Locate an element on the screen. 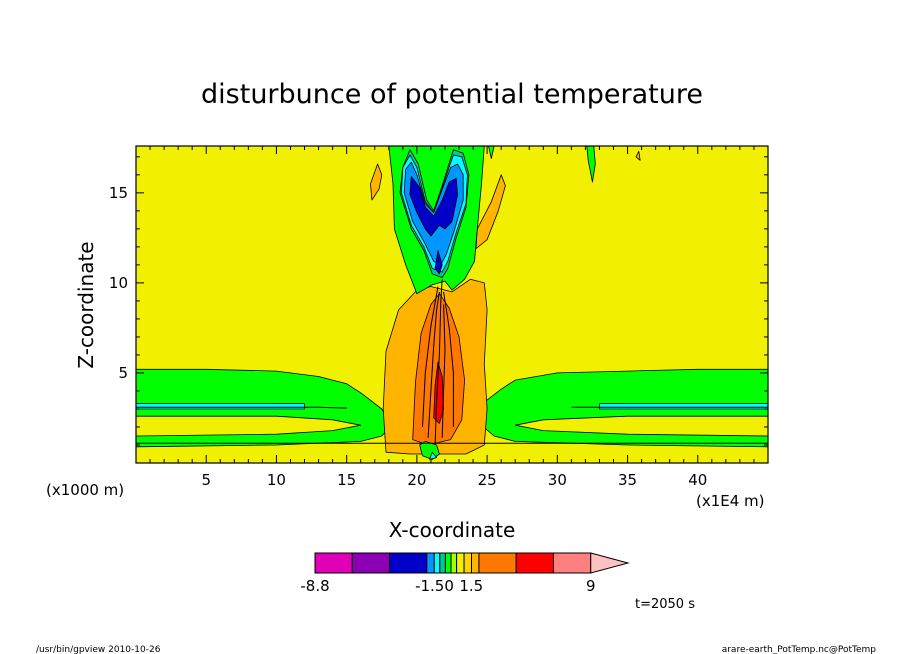 This screenshot has width=904, height=654. colorbar-labels: -8.8 -1.50 1.5 9 is located at coordinates (447, 586).